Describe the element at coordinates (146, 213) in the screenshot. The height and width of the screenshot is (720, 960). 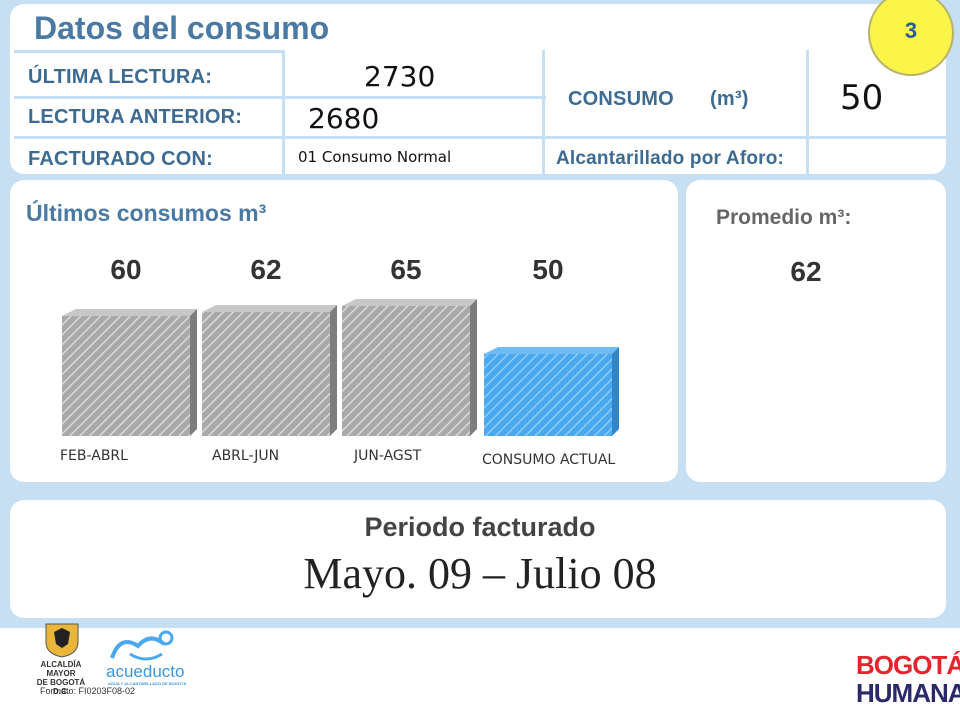
I see `history-title: Últimos consumos m³` at that location.